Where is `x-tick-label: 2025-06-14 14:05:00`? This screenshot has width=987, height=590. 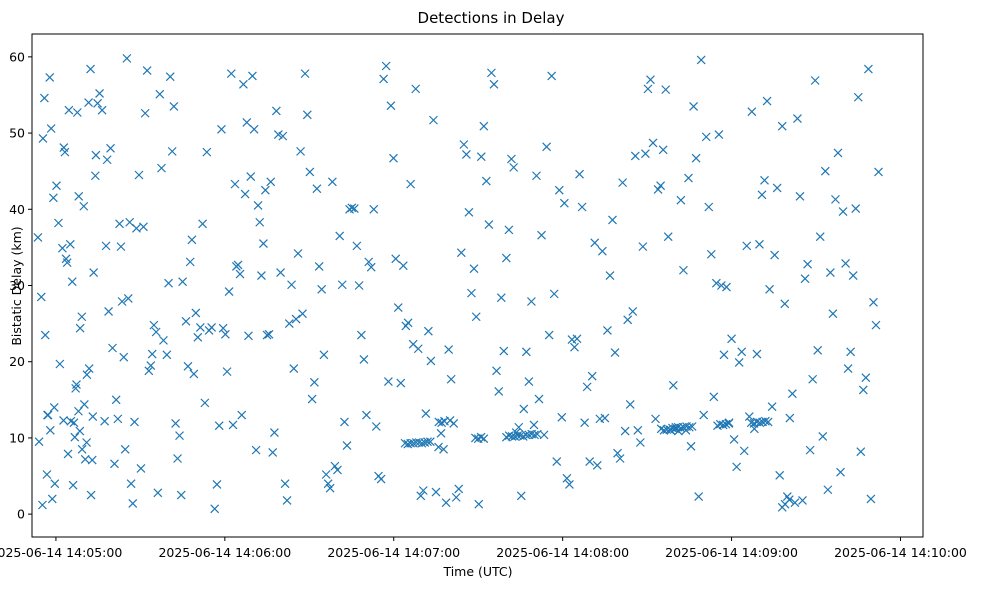 x-tick-label: 2025-06-14 14:05:00 is located at coordinates (61, 552).